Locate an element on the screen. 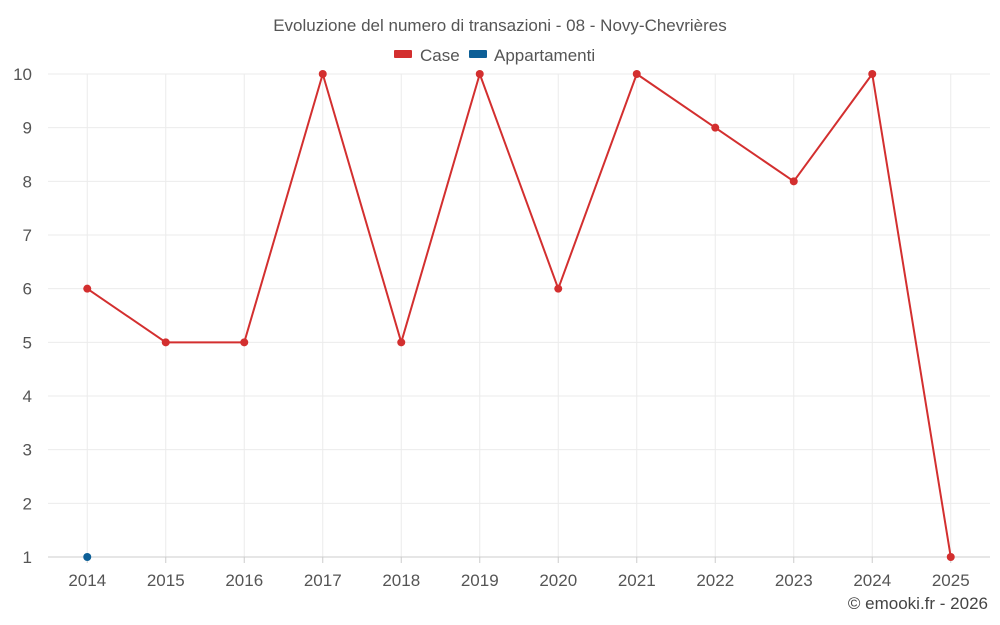 The width and height of the screenshot is (1000, 625). x-tick-label: 2021 is located at coordinates (637, 580).